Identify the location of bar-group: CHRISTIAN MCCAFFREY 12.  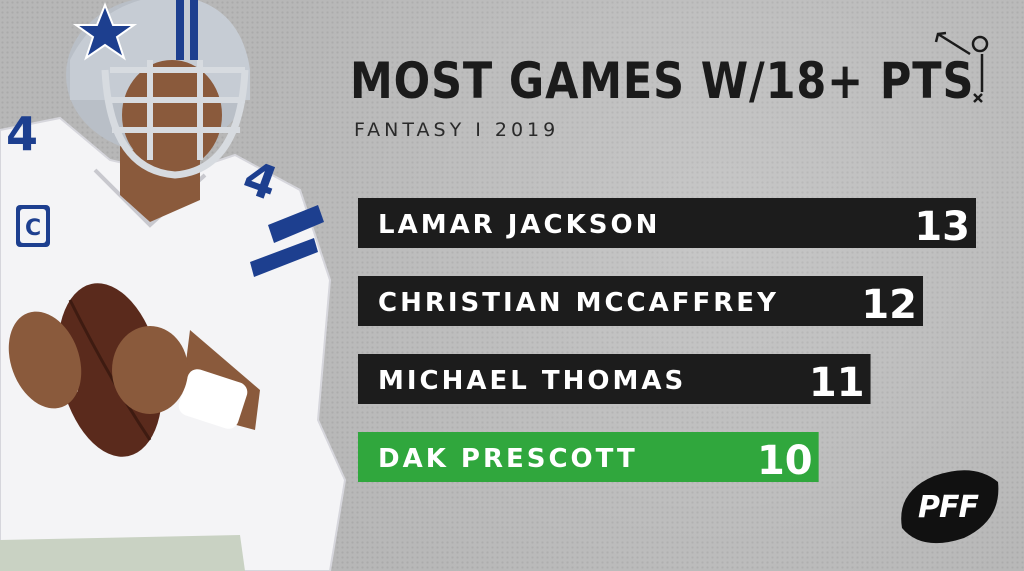
(641, 302).